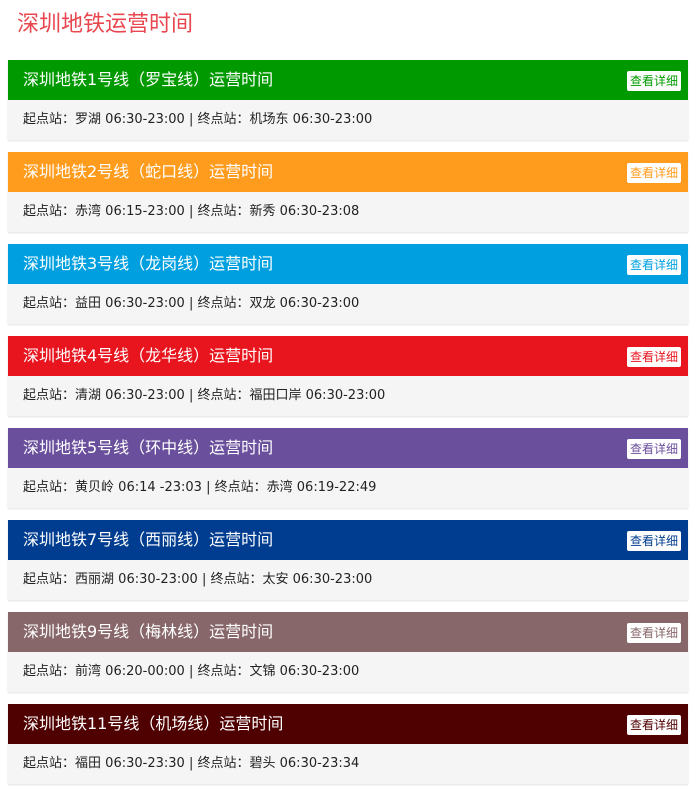  I want to click on line-title: 深圳地铁3号线（龙岗线）运营时间, so click(148, 263).